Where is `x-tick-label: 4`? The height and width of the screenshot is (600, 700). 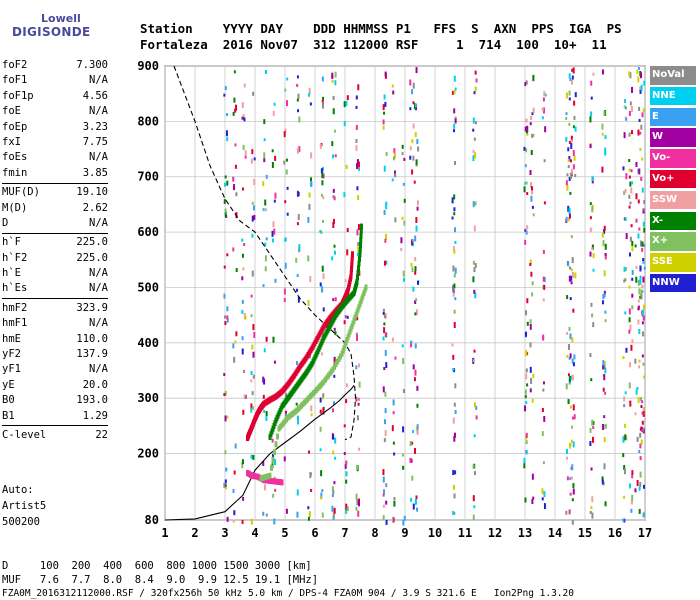 x-tick-label: 4 is located at coordinates (254, 533).